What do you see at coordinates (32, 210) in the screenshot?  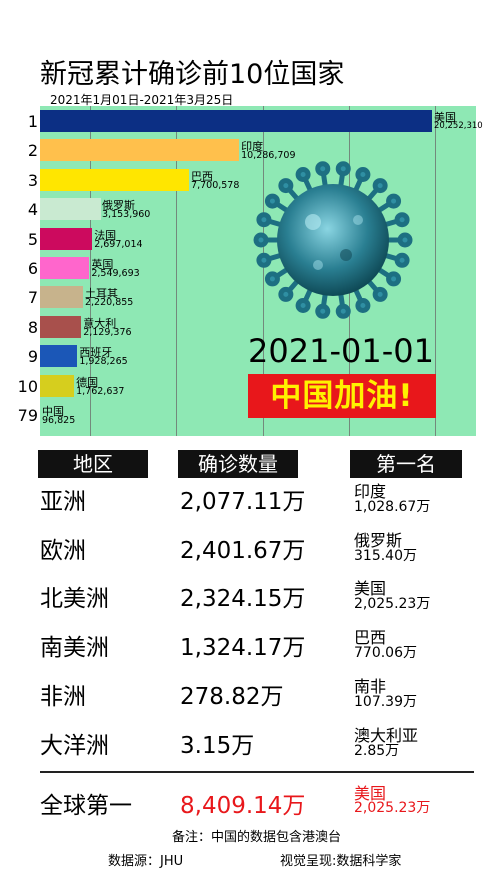 I see `rank-label: 4` at bounding box center [32, 210].